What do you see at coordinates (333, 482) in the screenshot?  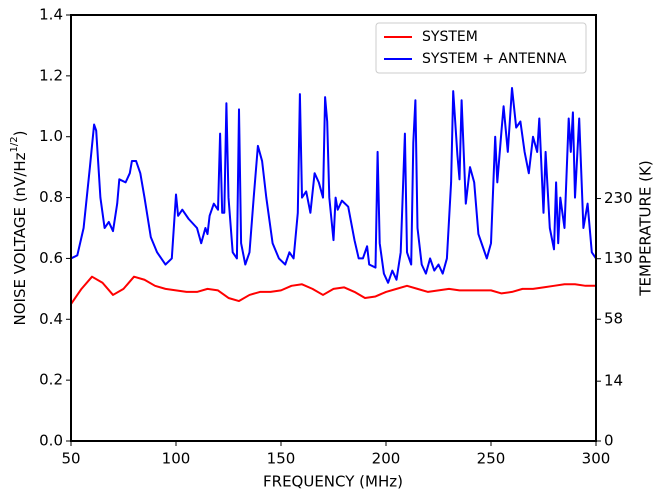 I see `x-axis-label: FREQUENCY (MHz)` at bounding box center [333, 482].